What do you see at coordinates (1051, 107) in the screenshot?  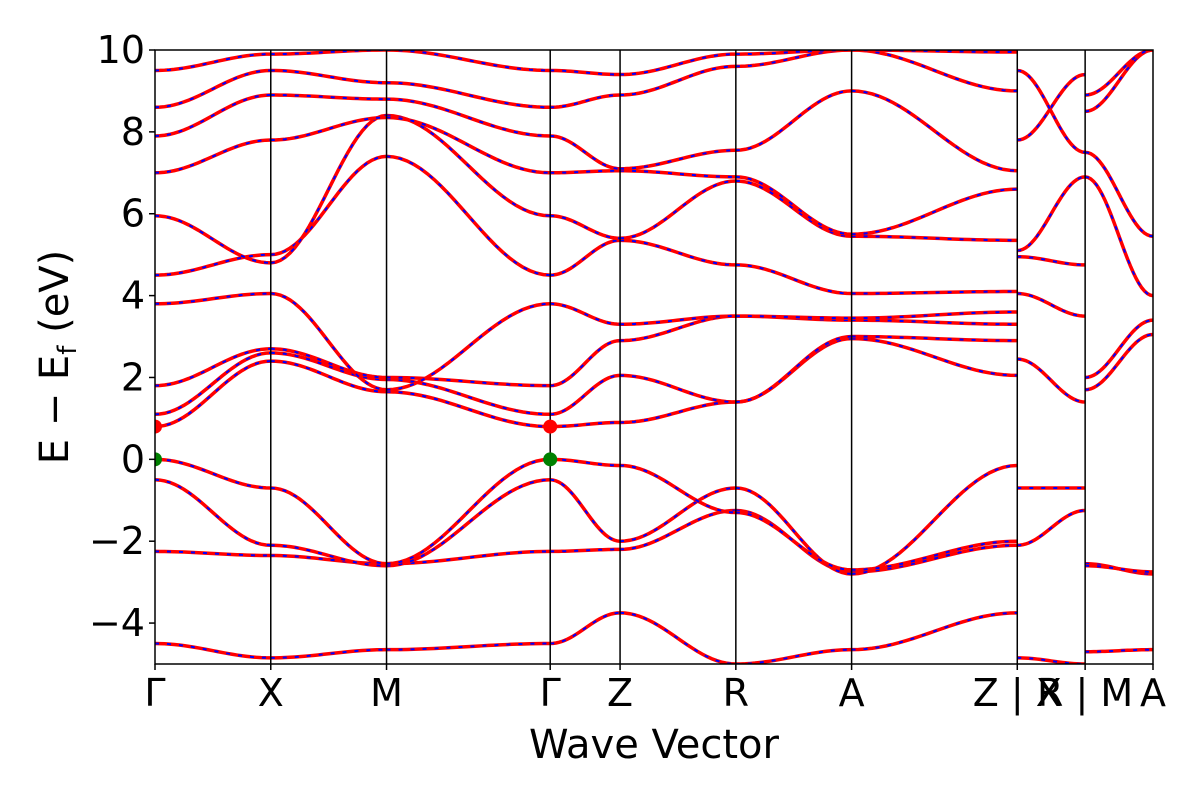 I see `band-overlay-seg7-b7` at bounding box center [1051, 107].